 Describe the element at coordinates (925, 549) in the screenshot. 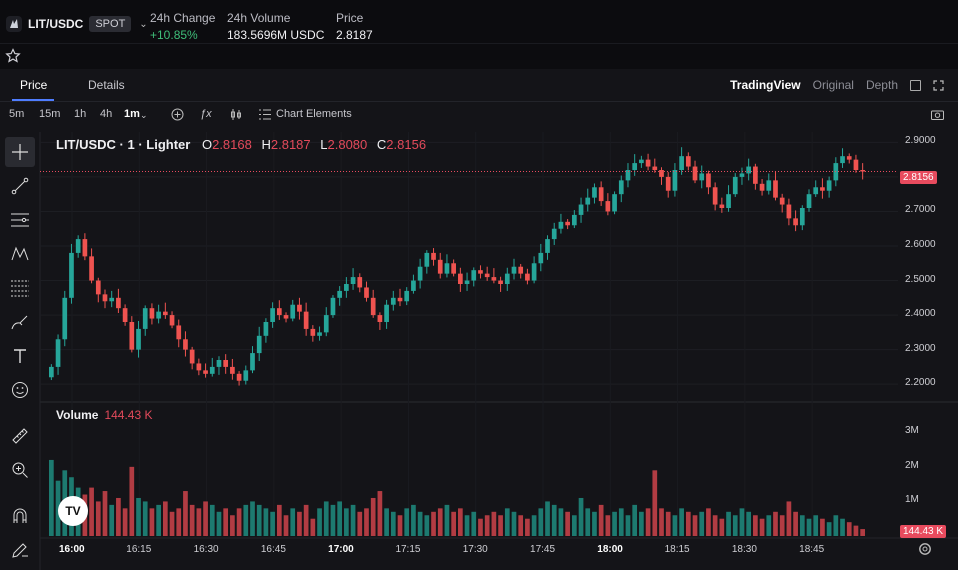

I see `settings-gear-icon` at that location.